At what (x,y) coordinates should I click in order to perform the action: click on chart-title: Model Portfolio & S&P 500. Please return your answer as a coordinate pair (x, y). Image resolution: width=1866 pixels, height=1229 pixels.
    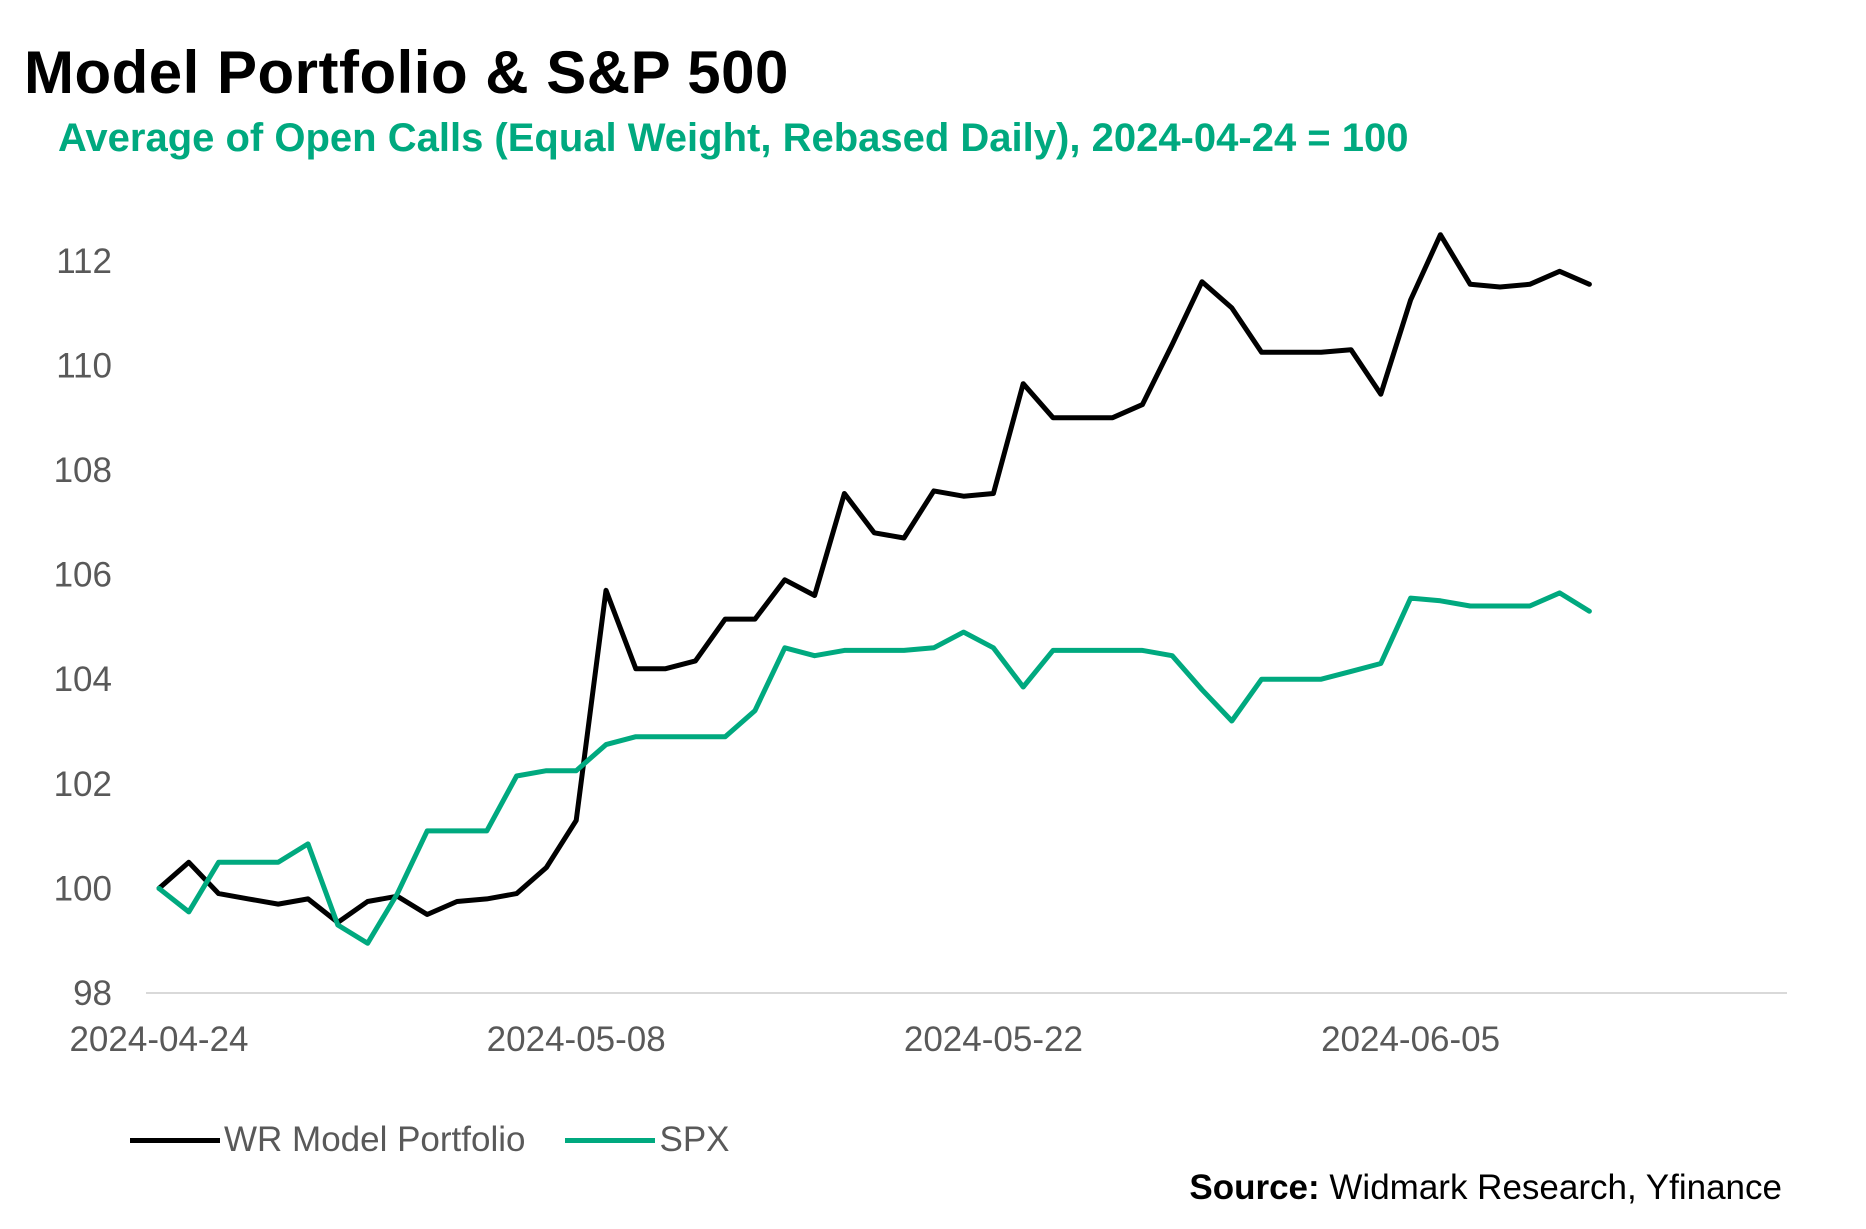
    Looking at the image, I should click on (406, 72).